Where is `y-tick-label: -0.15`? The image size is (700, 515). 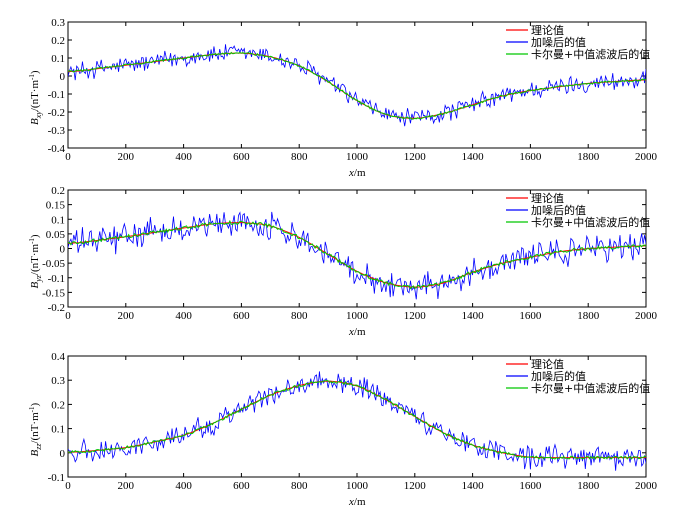 y-tick-label: -0.15 is located at coordinates (53, 293).